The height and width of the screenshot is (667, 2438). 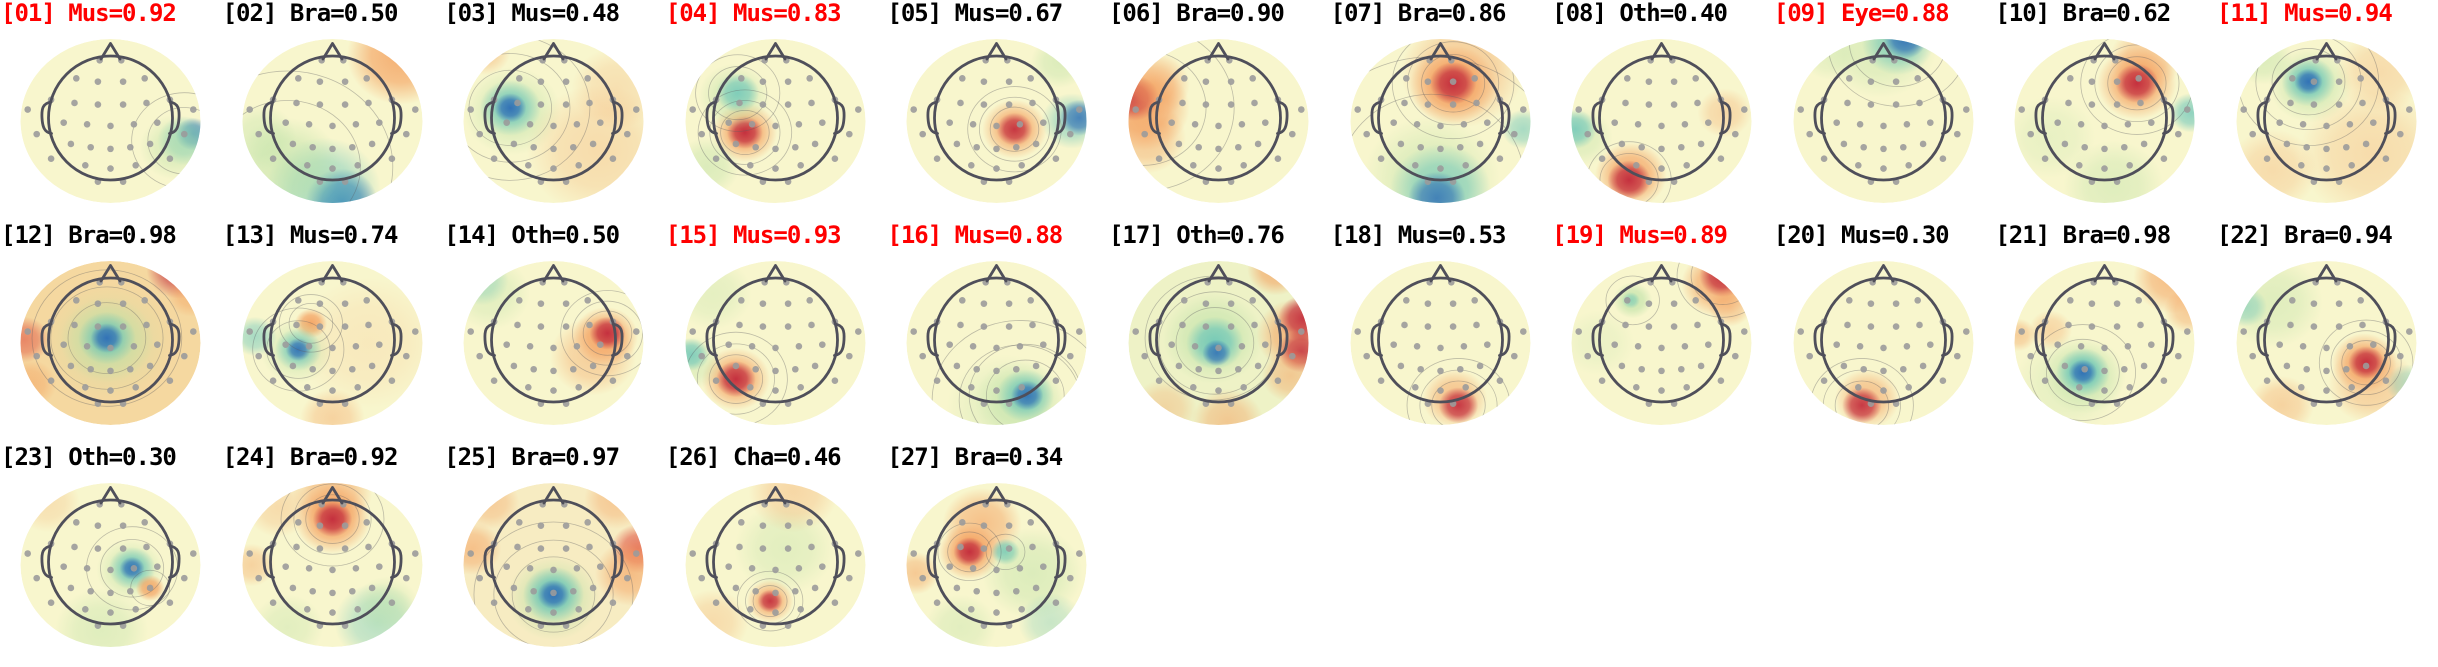 I want to click on component-cell-13: [13] Mus=0.74, so click(x=332, y=333).